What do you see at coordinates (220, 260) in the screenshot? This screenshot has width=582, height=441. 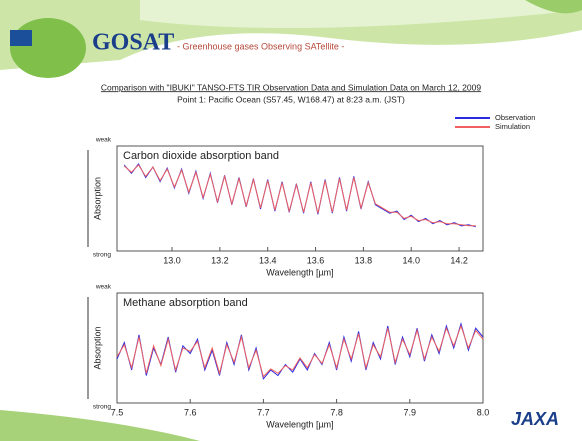 I see `x-tick-label: 13.2` at bounding box center [220, 260].